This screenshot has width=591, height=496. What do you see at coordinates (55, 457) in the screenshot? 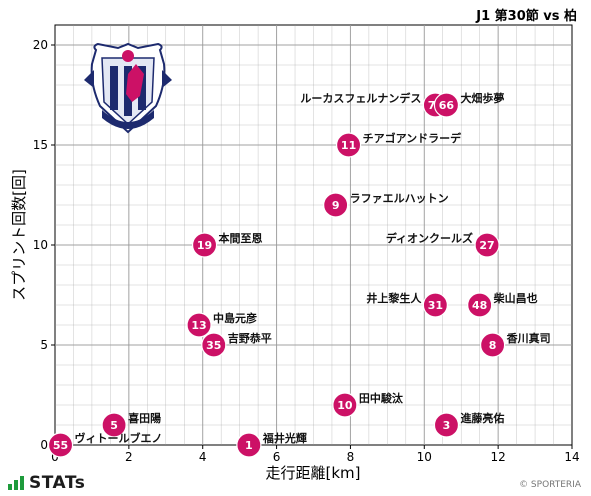
I see `x-tick-label: 0` at bounding box center [55, 457].